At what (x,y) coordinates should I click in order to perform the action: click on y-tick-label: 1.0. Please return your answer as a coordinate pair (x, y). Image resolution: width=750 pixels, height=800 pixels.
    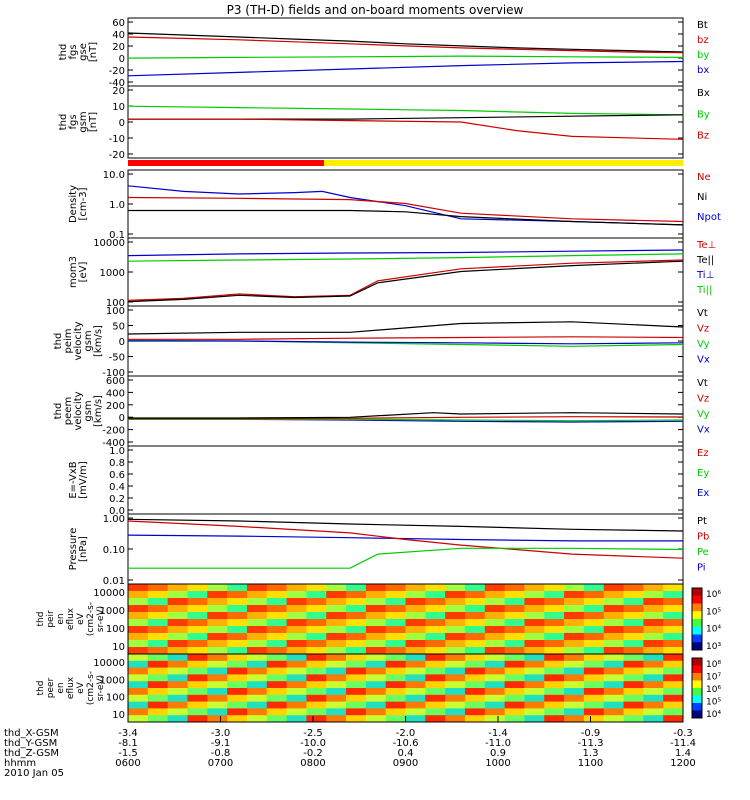
    Looking at the image, I should click on (117, 451).